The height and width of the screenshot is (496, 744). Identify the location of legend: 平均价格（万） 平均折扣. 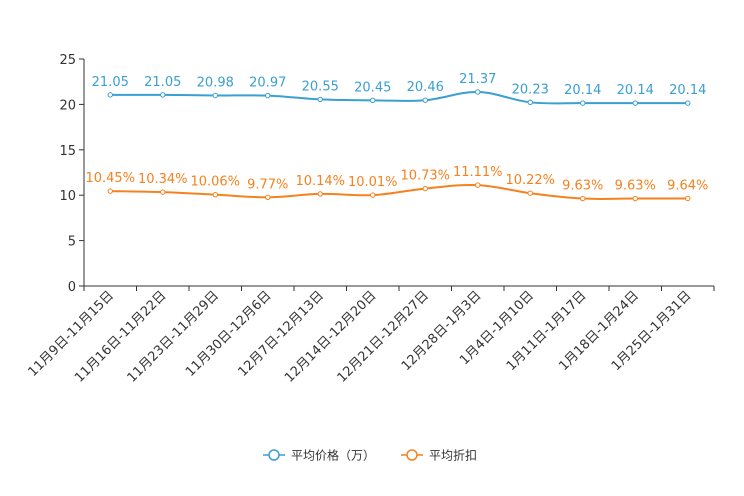
(370, 455).